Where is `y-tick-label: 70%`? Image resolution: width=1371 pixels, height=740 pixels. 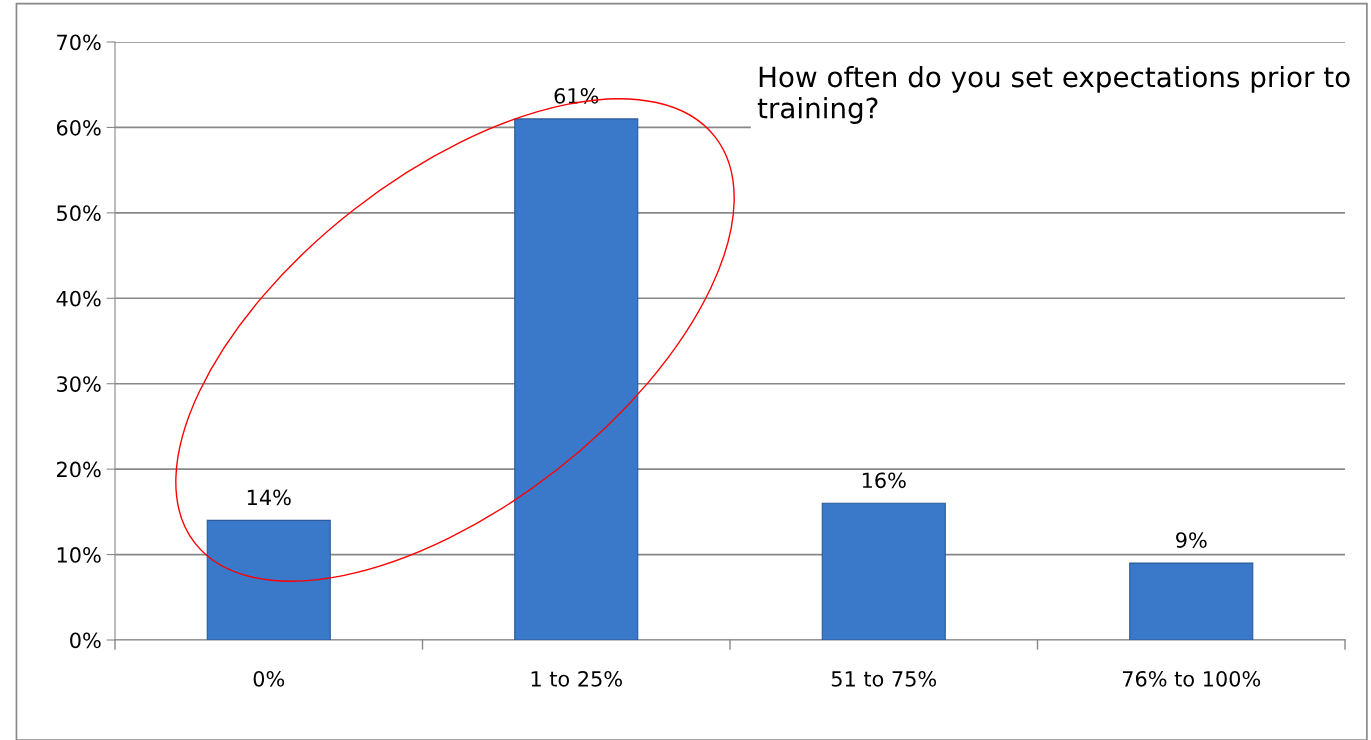 y-tick-label: 70% is located at coordinates (79, 42).